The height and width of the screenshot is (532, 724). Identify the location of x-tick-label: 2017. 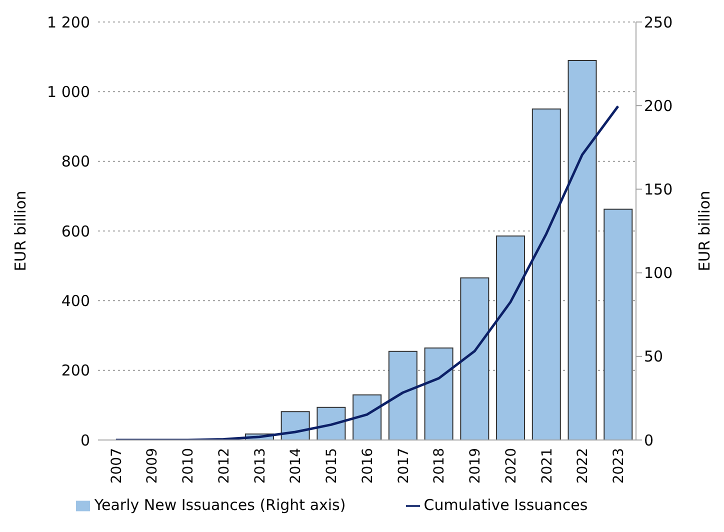
(404, 466).